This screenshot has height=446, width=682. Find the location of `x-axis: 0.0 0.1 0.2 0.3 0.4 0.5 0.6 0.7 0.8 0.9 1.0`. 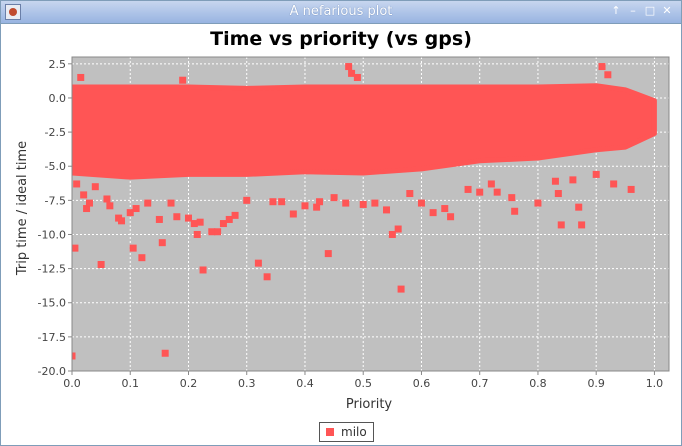

x-axis: 0.0 0.1 0.2 0.3 0.4 0.5 0.6 0.7 0.8 0.9 1.0 is located at coordinates (363, 380).